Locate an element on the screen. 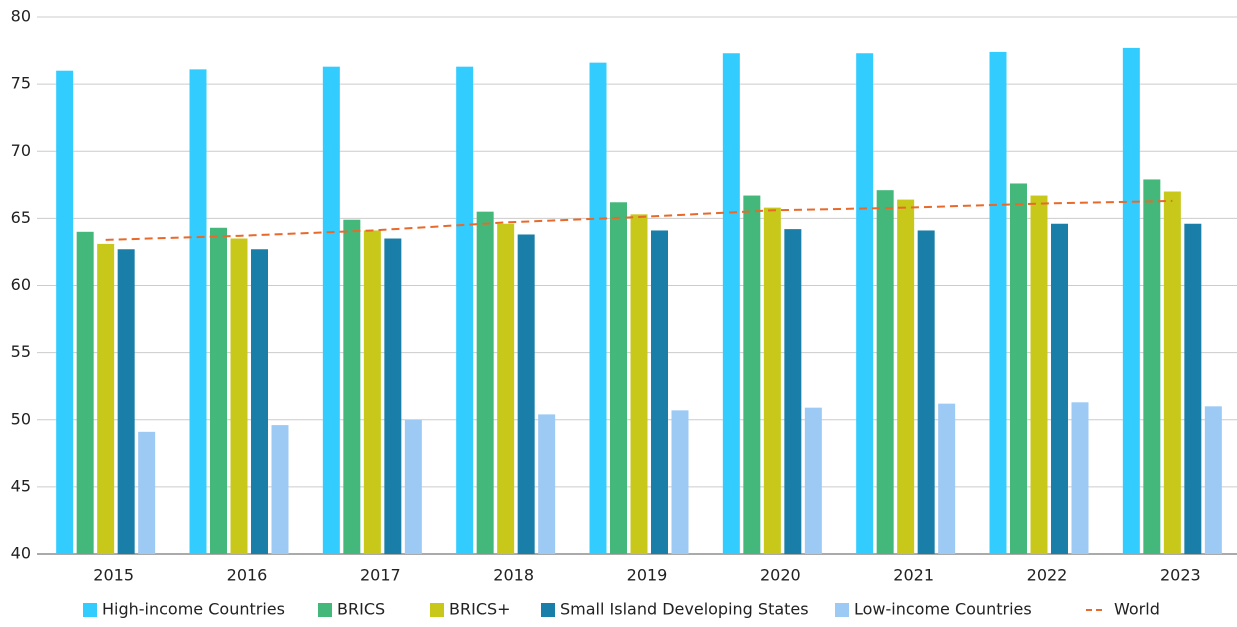 This screenshot has width=1237, height=627. x-tick-label: 2023 is located at coordinates (1180, 575).